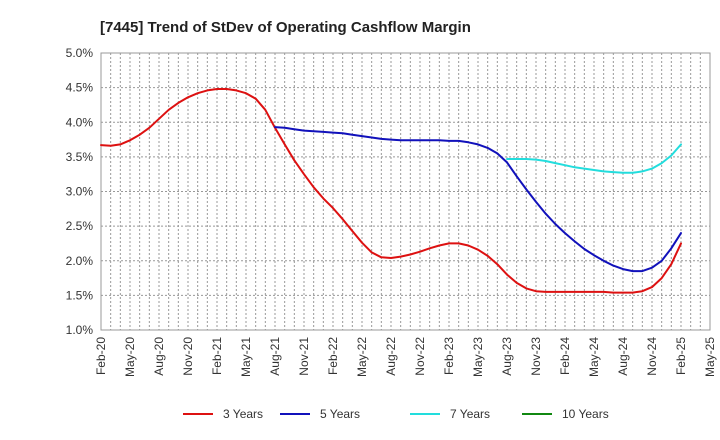 Image resolution: width=720 pixels, height=440 pixels. What do you see at coordinates (652, 356) in the screenshot?
I see `x-tick-label: Nov-24` at bounding box center [652, 356].